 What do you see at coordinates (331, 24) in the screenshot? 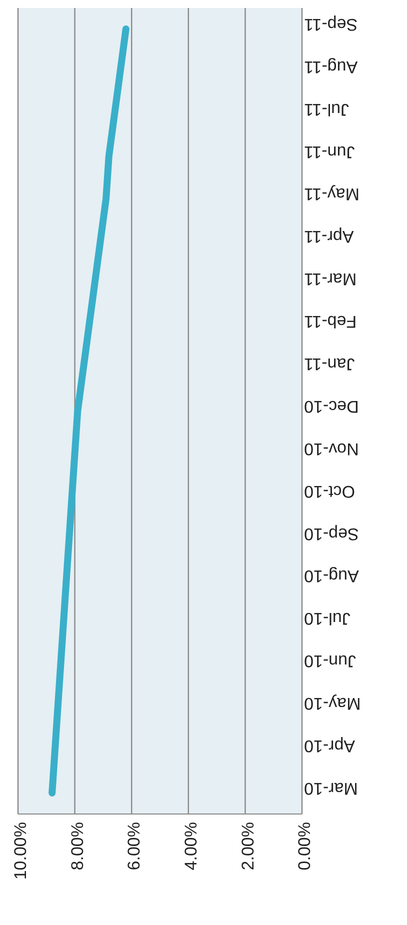
I see `y-tick-label: Sep-11` at bounding box center [331, 24].